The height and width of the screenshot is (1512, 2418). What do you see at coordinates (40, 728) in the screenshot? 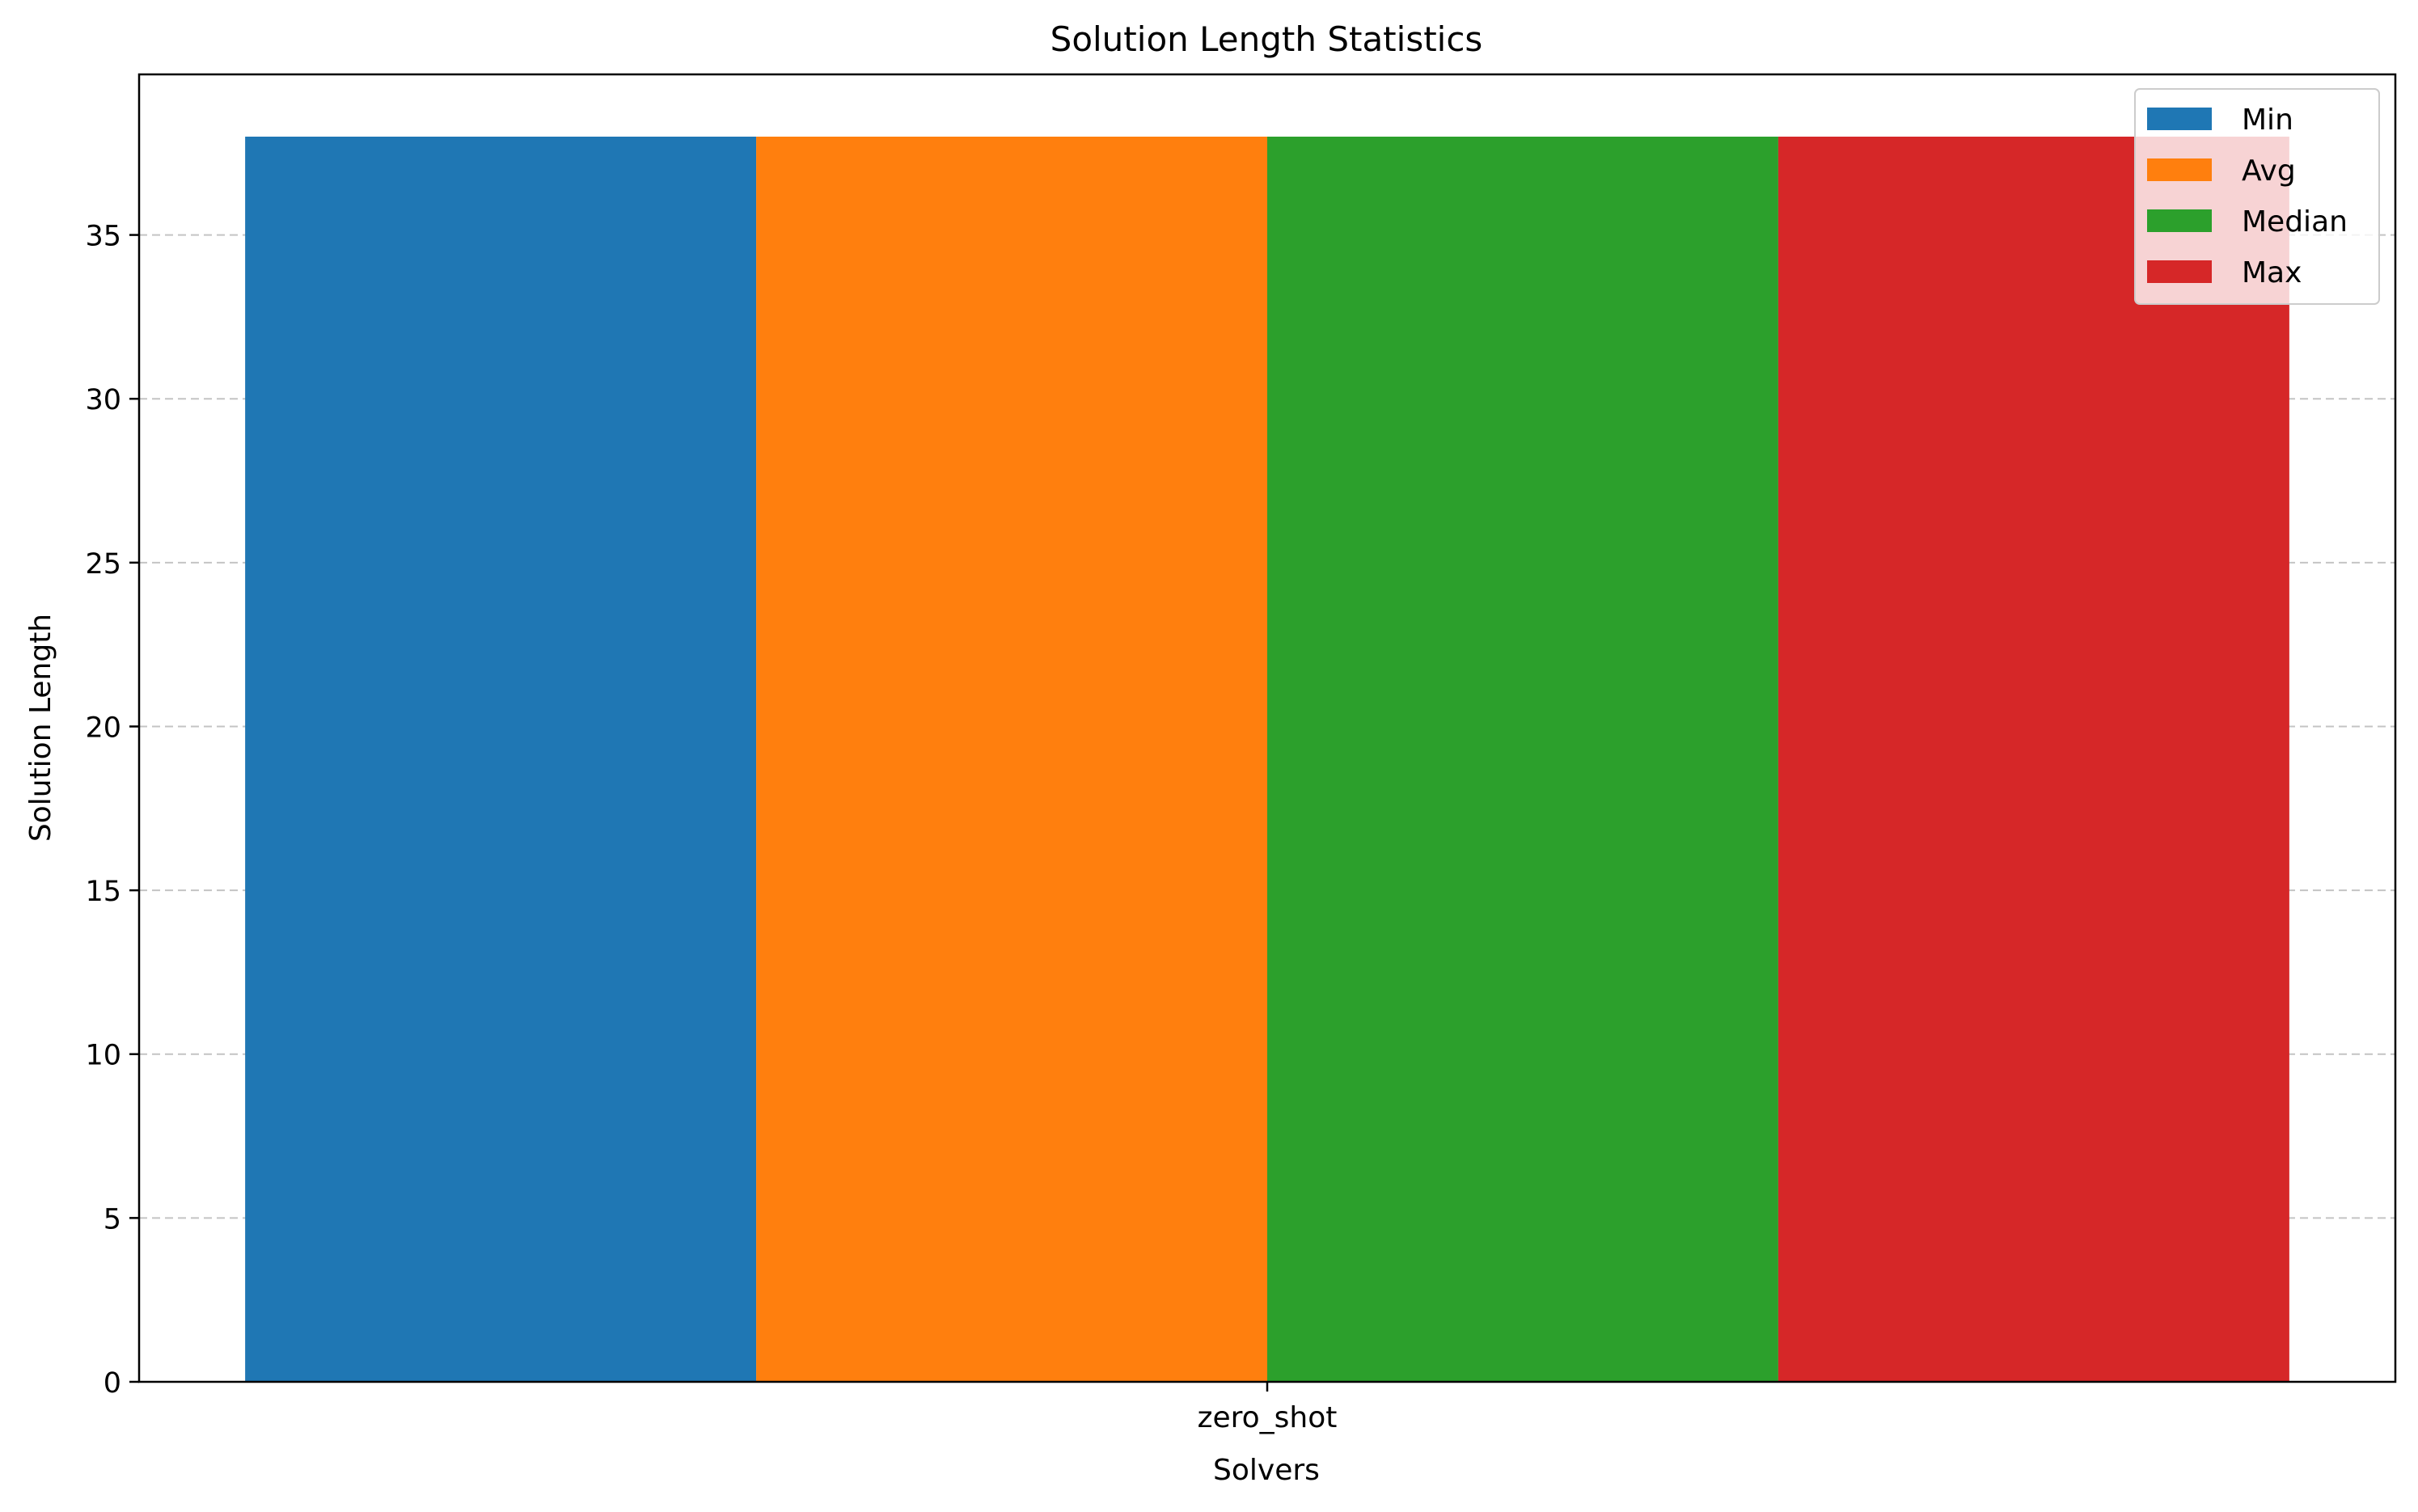
I see `y-axis-label: Solution Length` at bounding box center [40, 728].